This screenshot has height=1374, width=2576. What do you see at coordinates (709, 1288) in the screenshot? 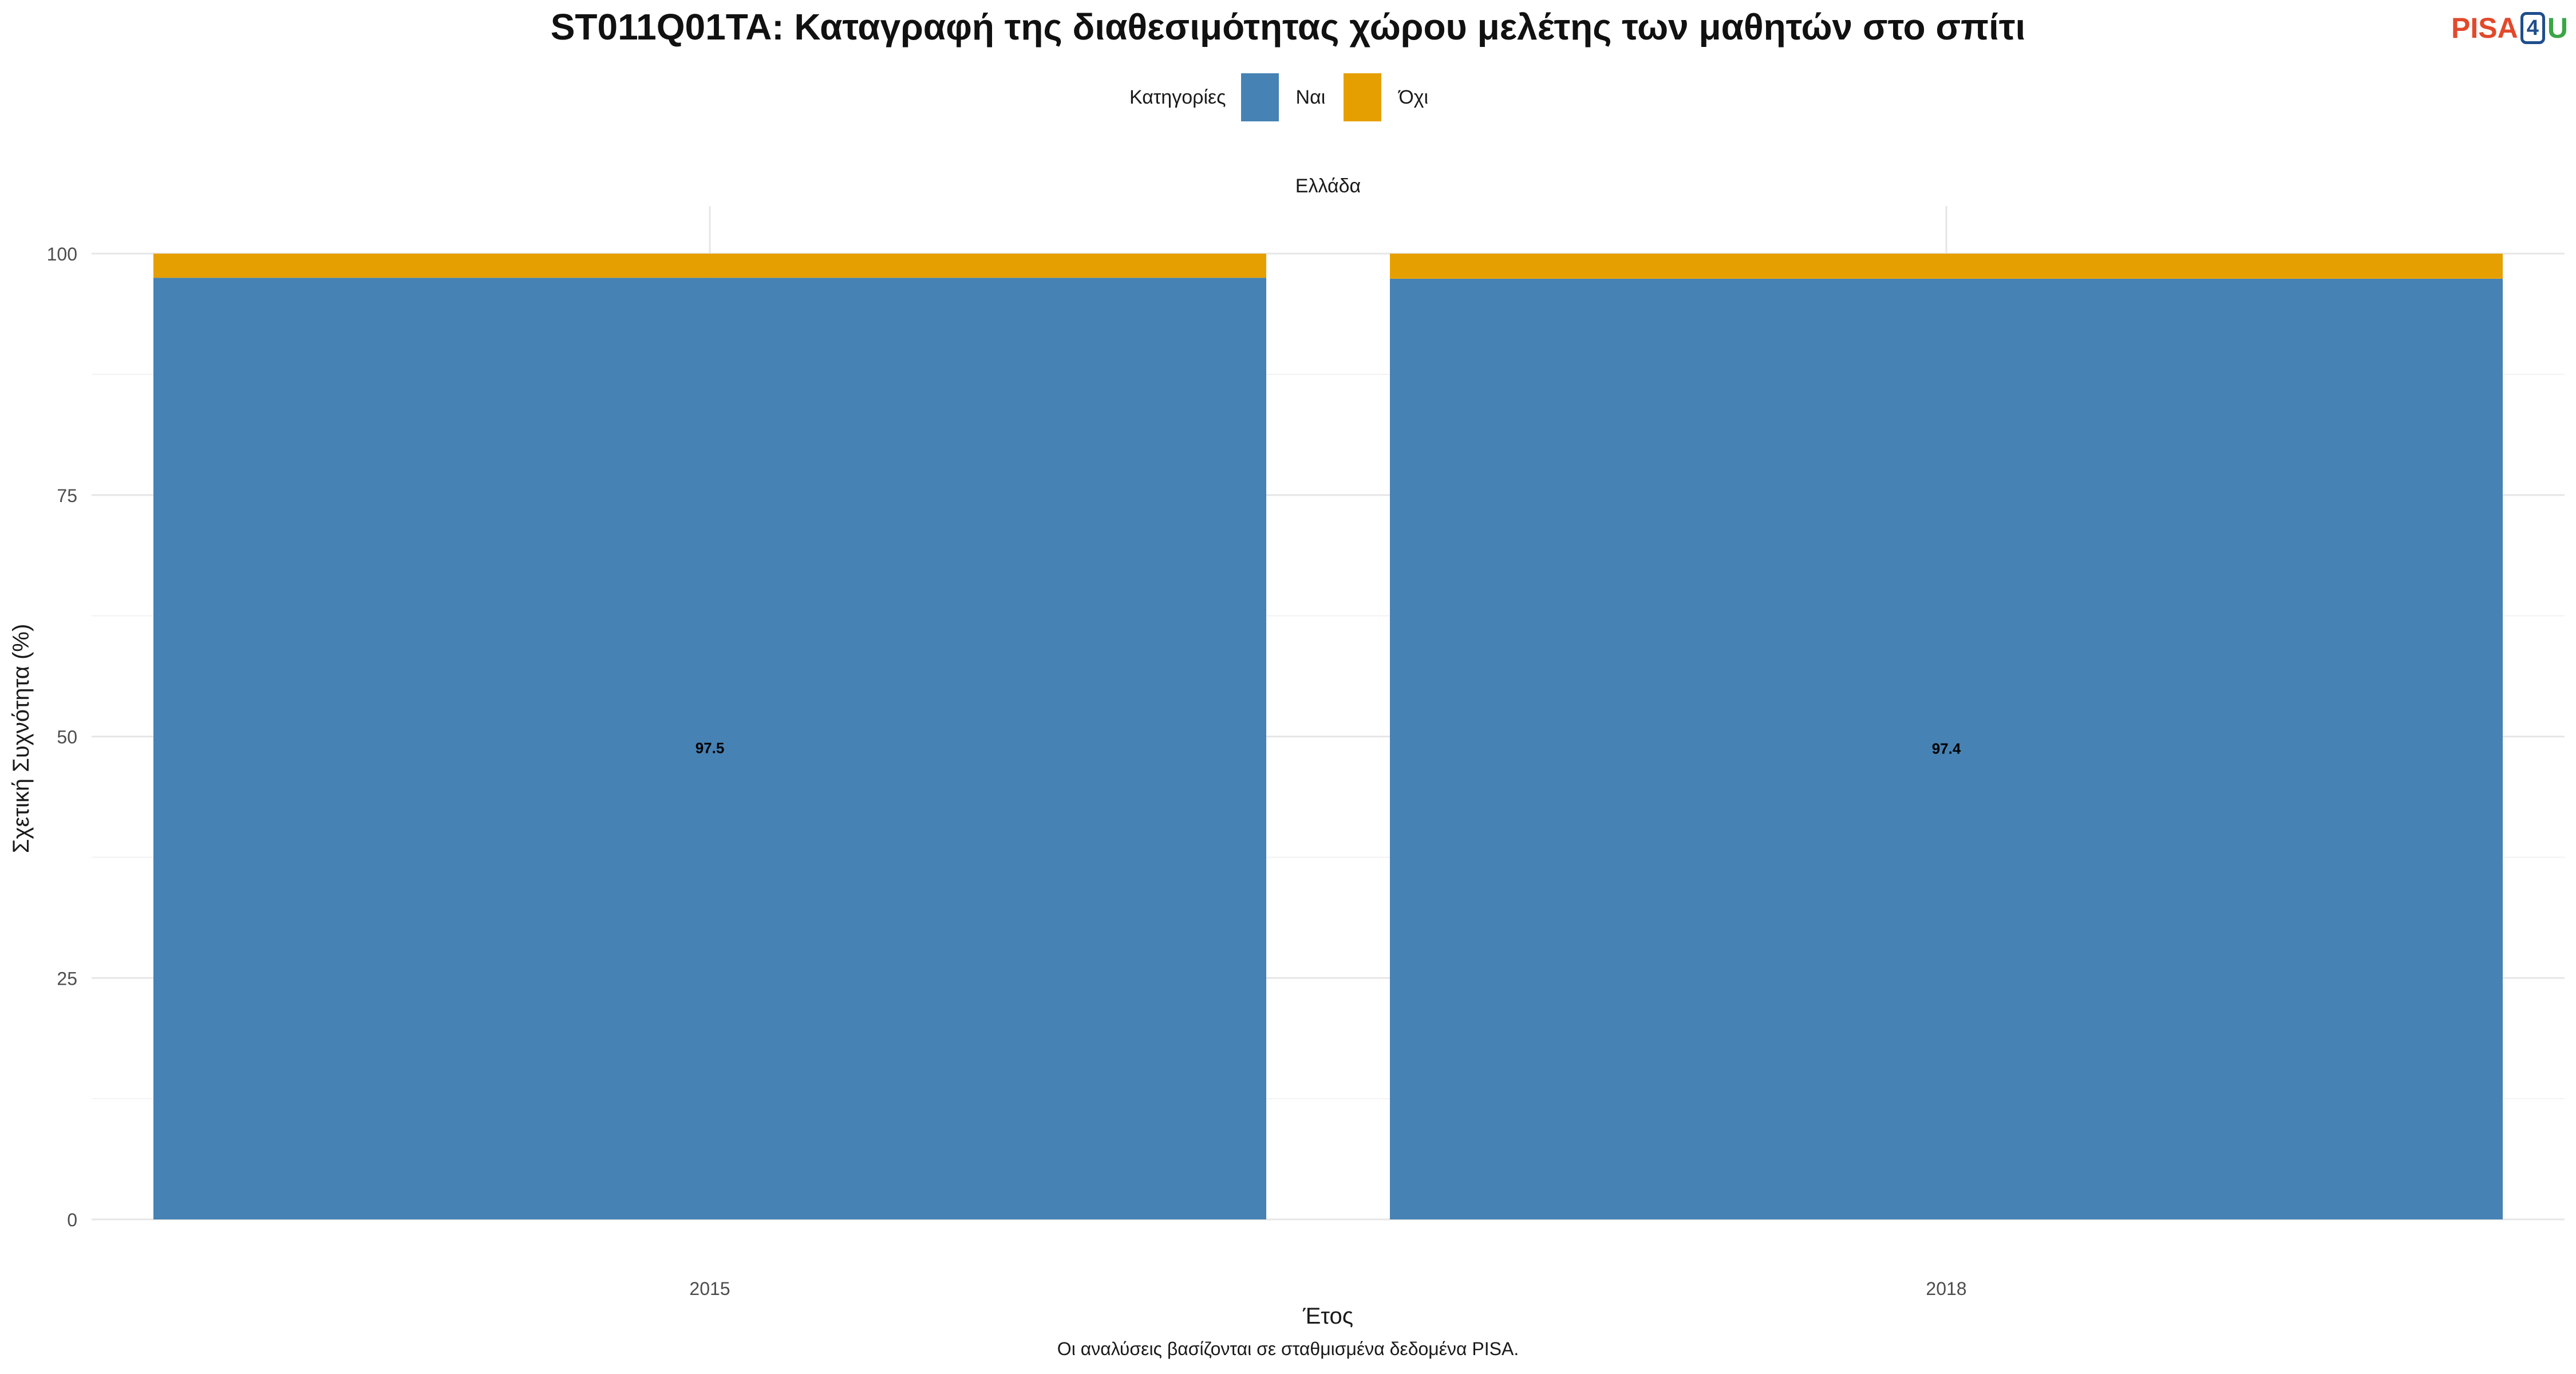
I see `x-tick-label: 2015` at bounding box center [709, 1288].